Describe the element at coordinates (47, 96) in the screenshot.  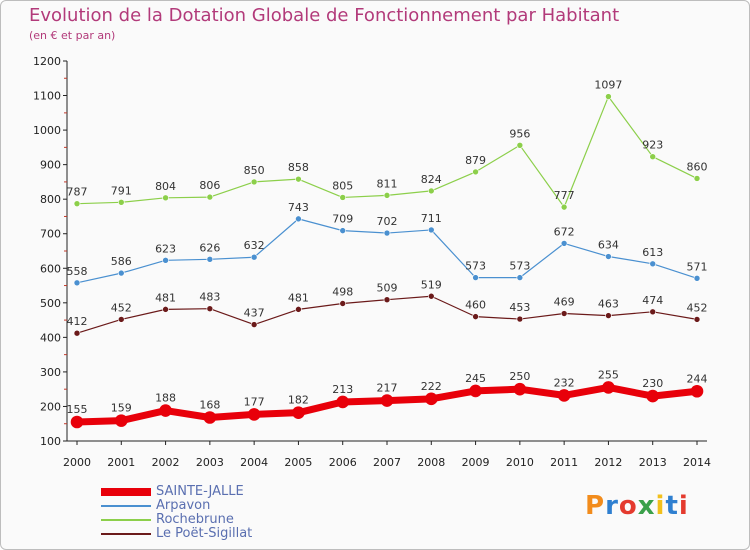
I see `y-tick-label: 1100` at that location.